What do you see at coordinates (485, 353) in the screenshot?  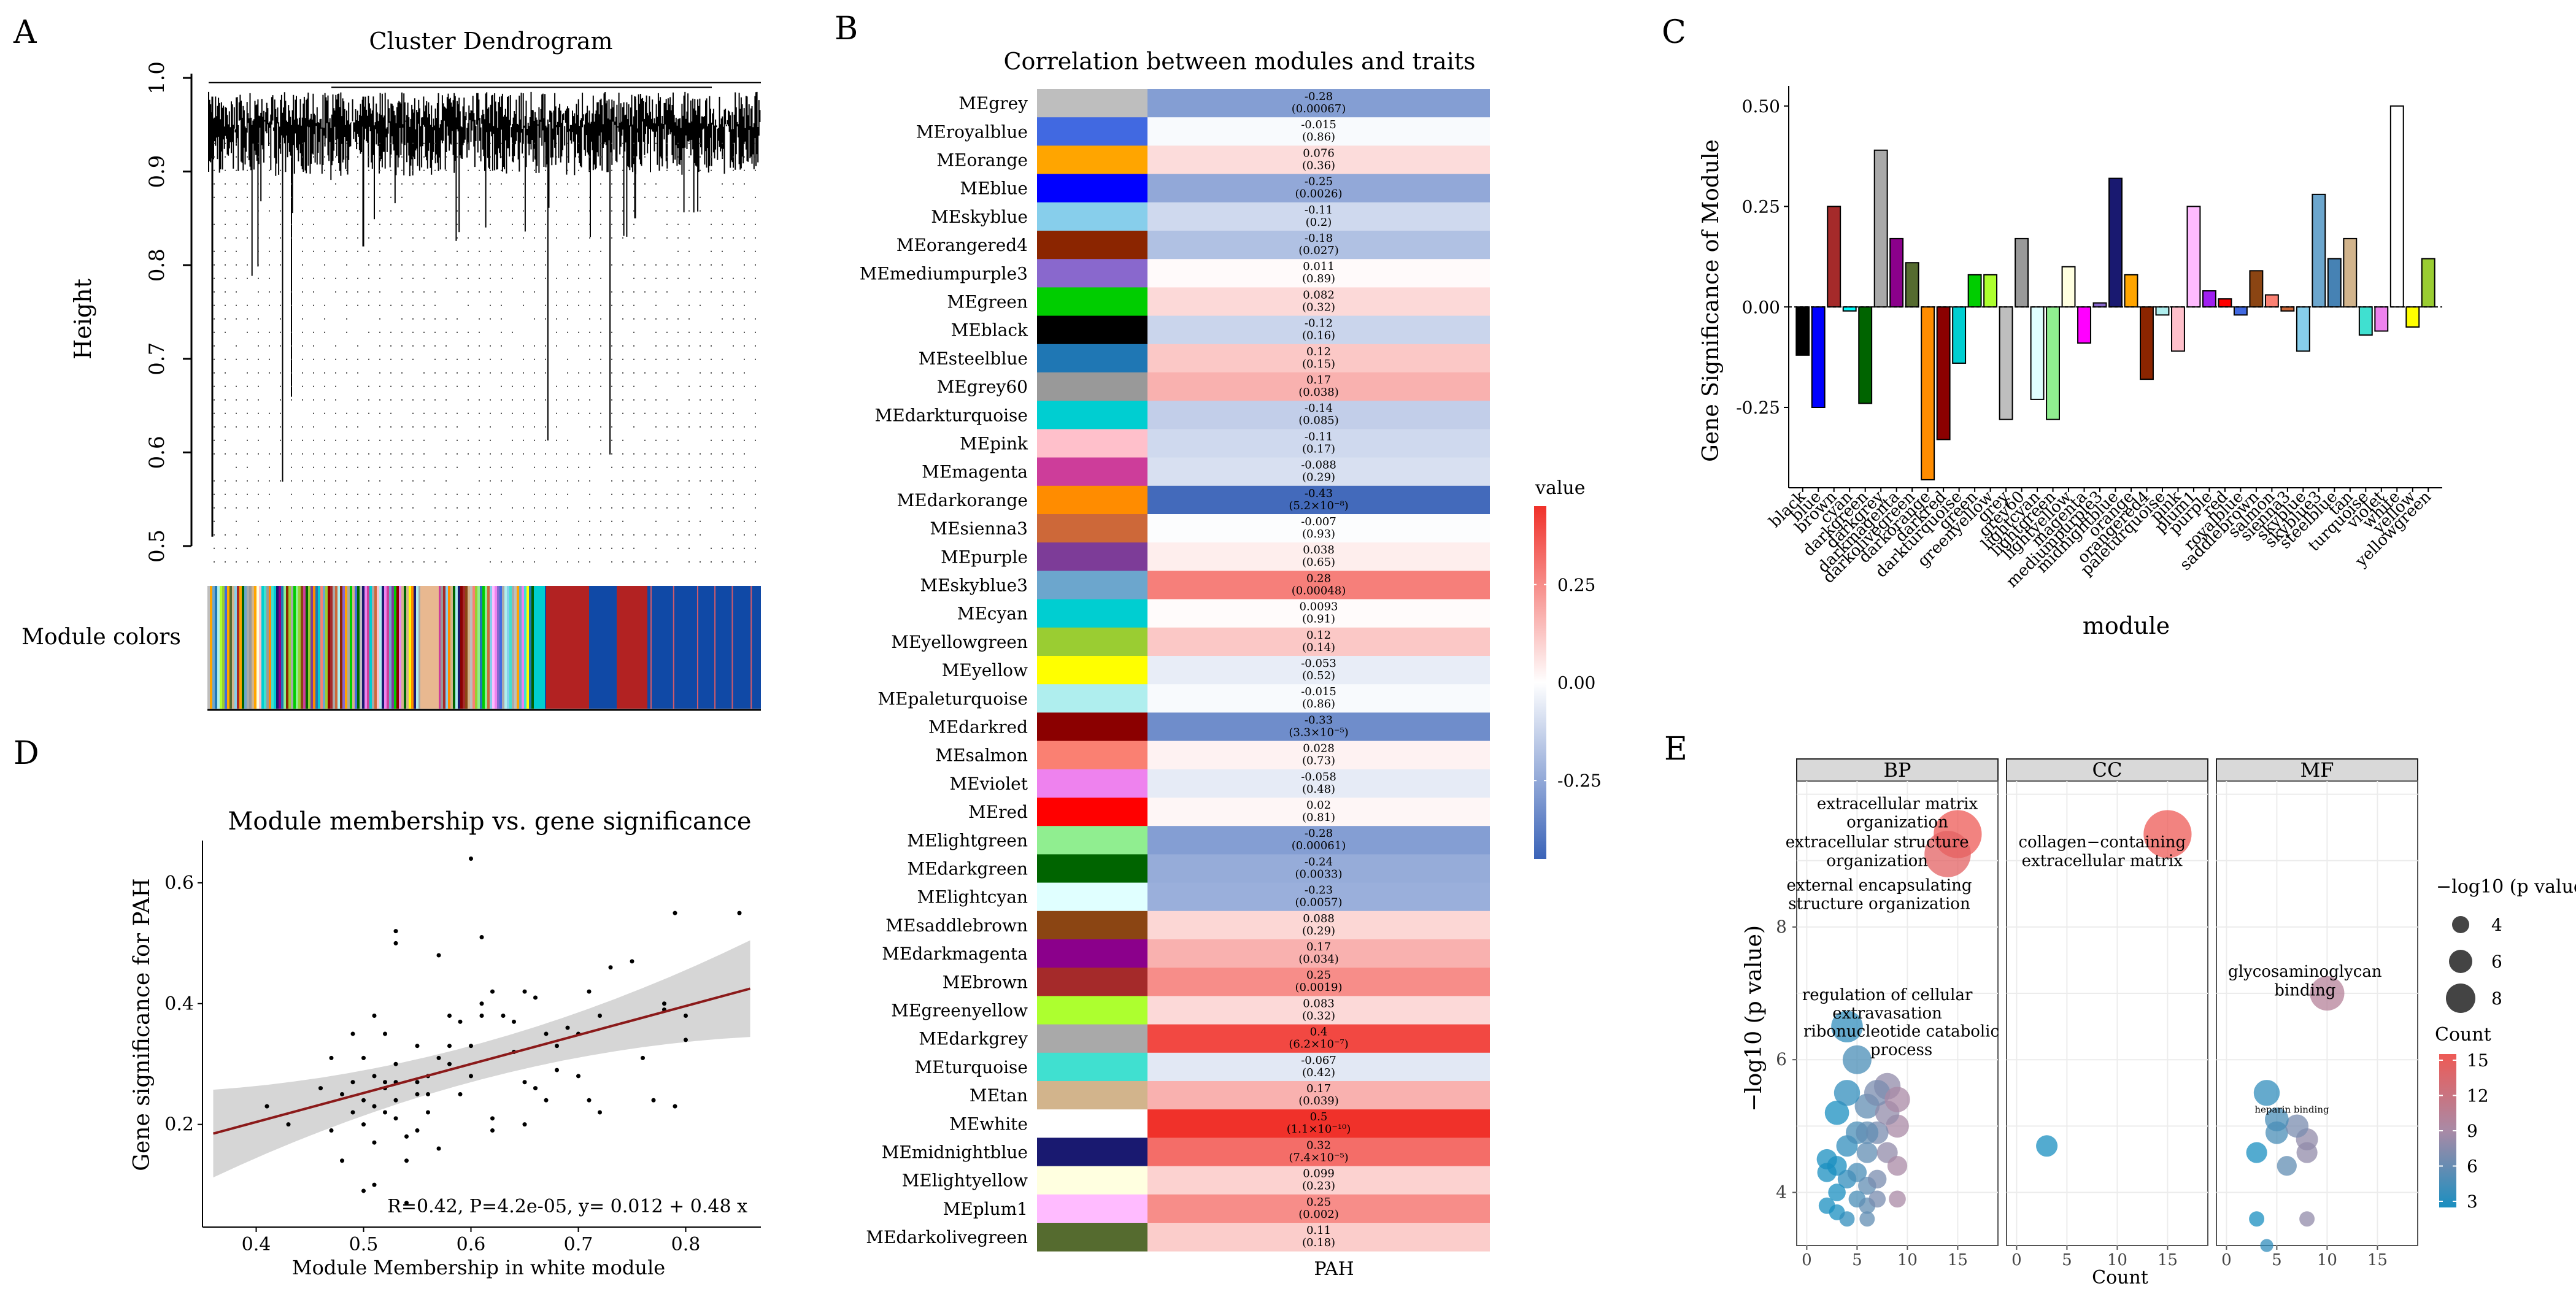 I see `leaf-dots` at bounding box center [485, 353].